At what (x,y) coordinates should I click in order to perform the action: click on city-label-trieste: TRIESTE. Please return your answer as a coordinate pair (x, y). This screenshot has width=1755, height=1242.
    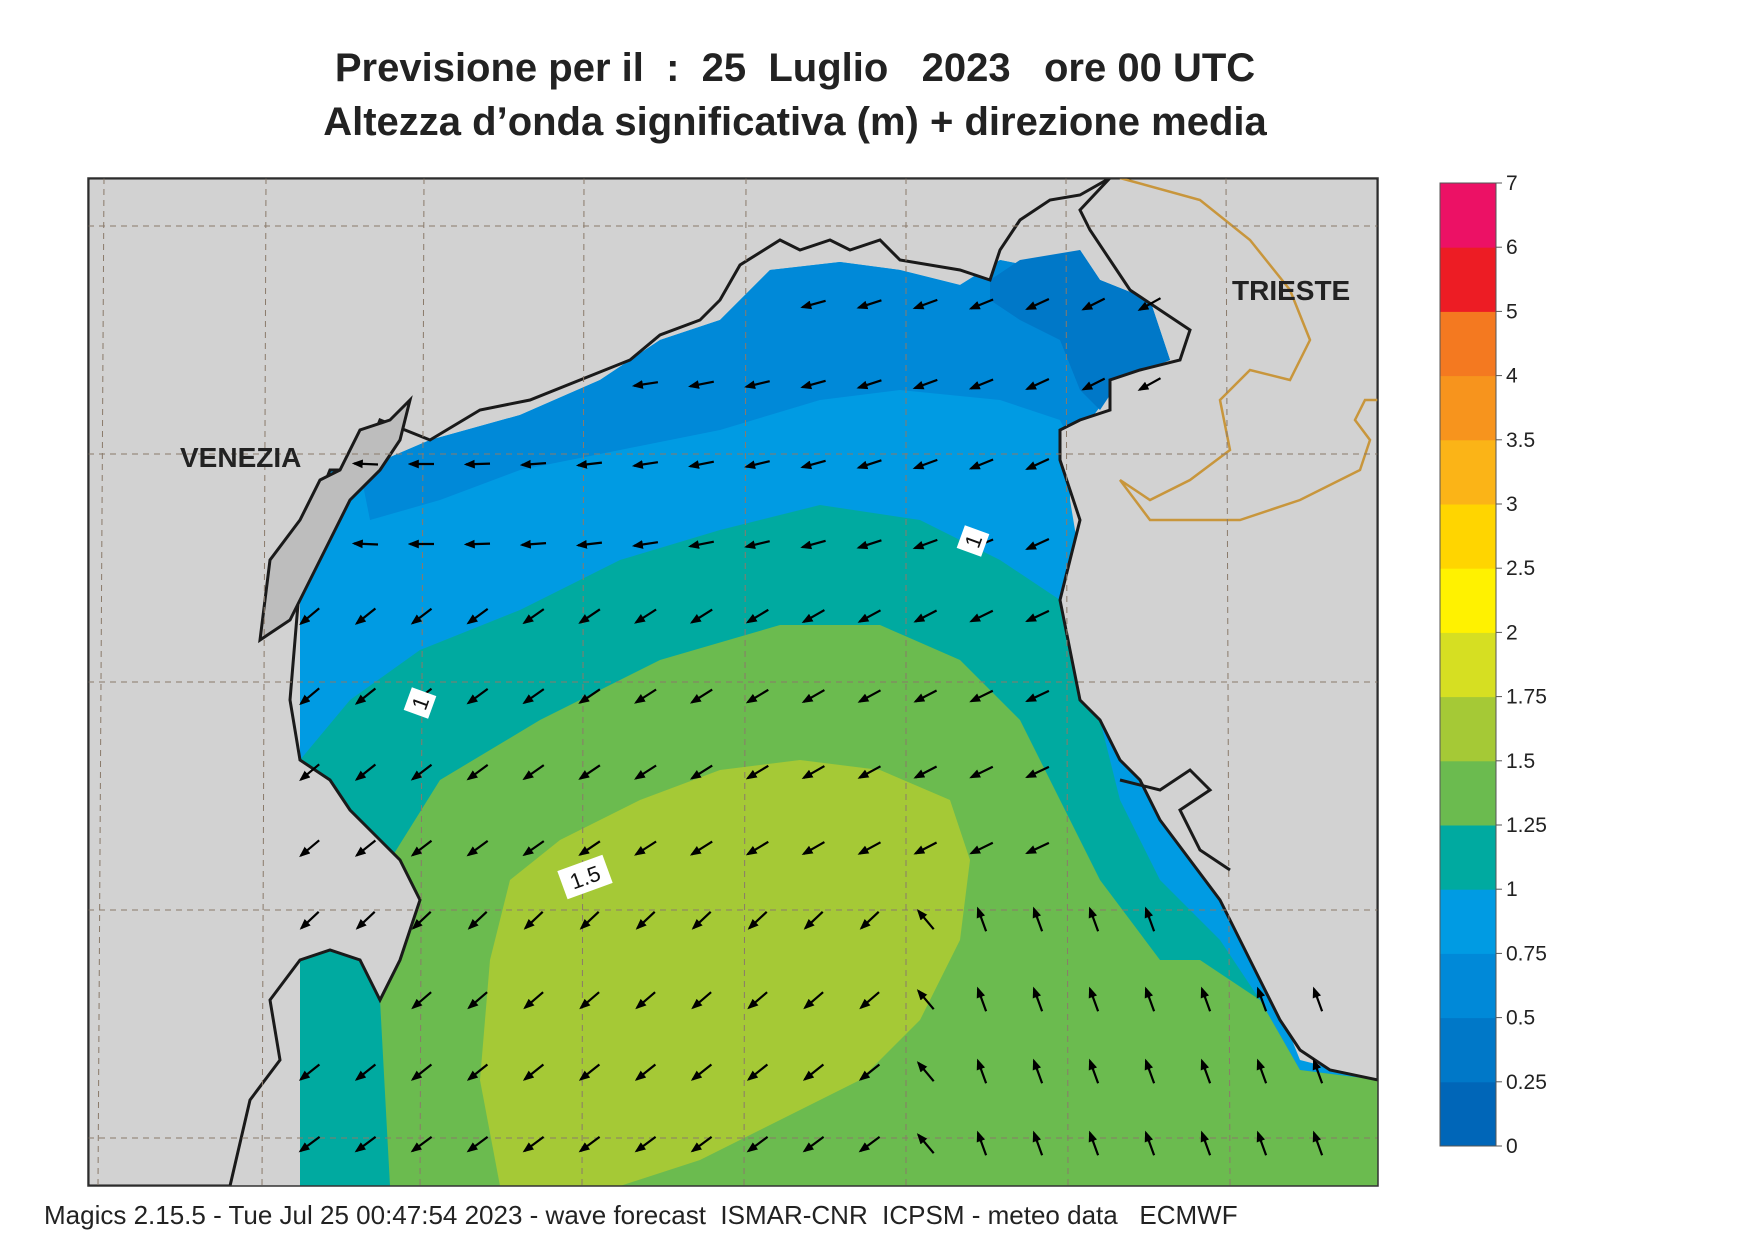
    Looking at the image, I should click on (1291, 290).